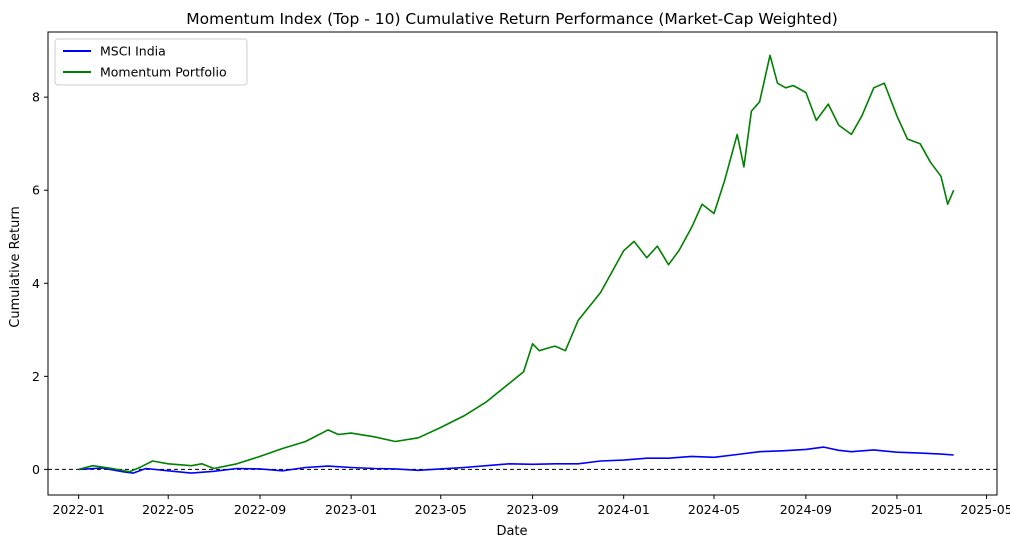 This screenshot has width=1010, height=547. I want to click on y-tick-label: 0, so click(36, 469).